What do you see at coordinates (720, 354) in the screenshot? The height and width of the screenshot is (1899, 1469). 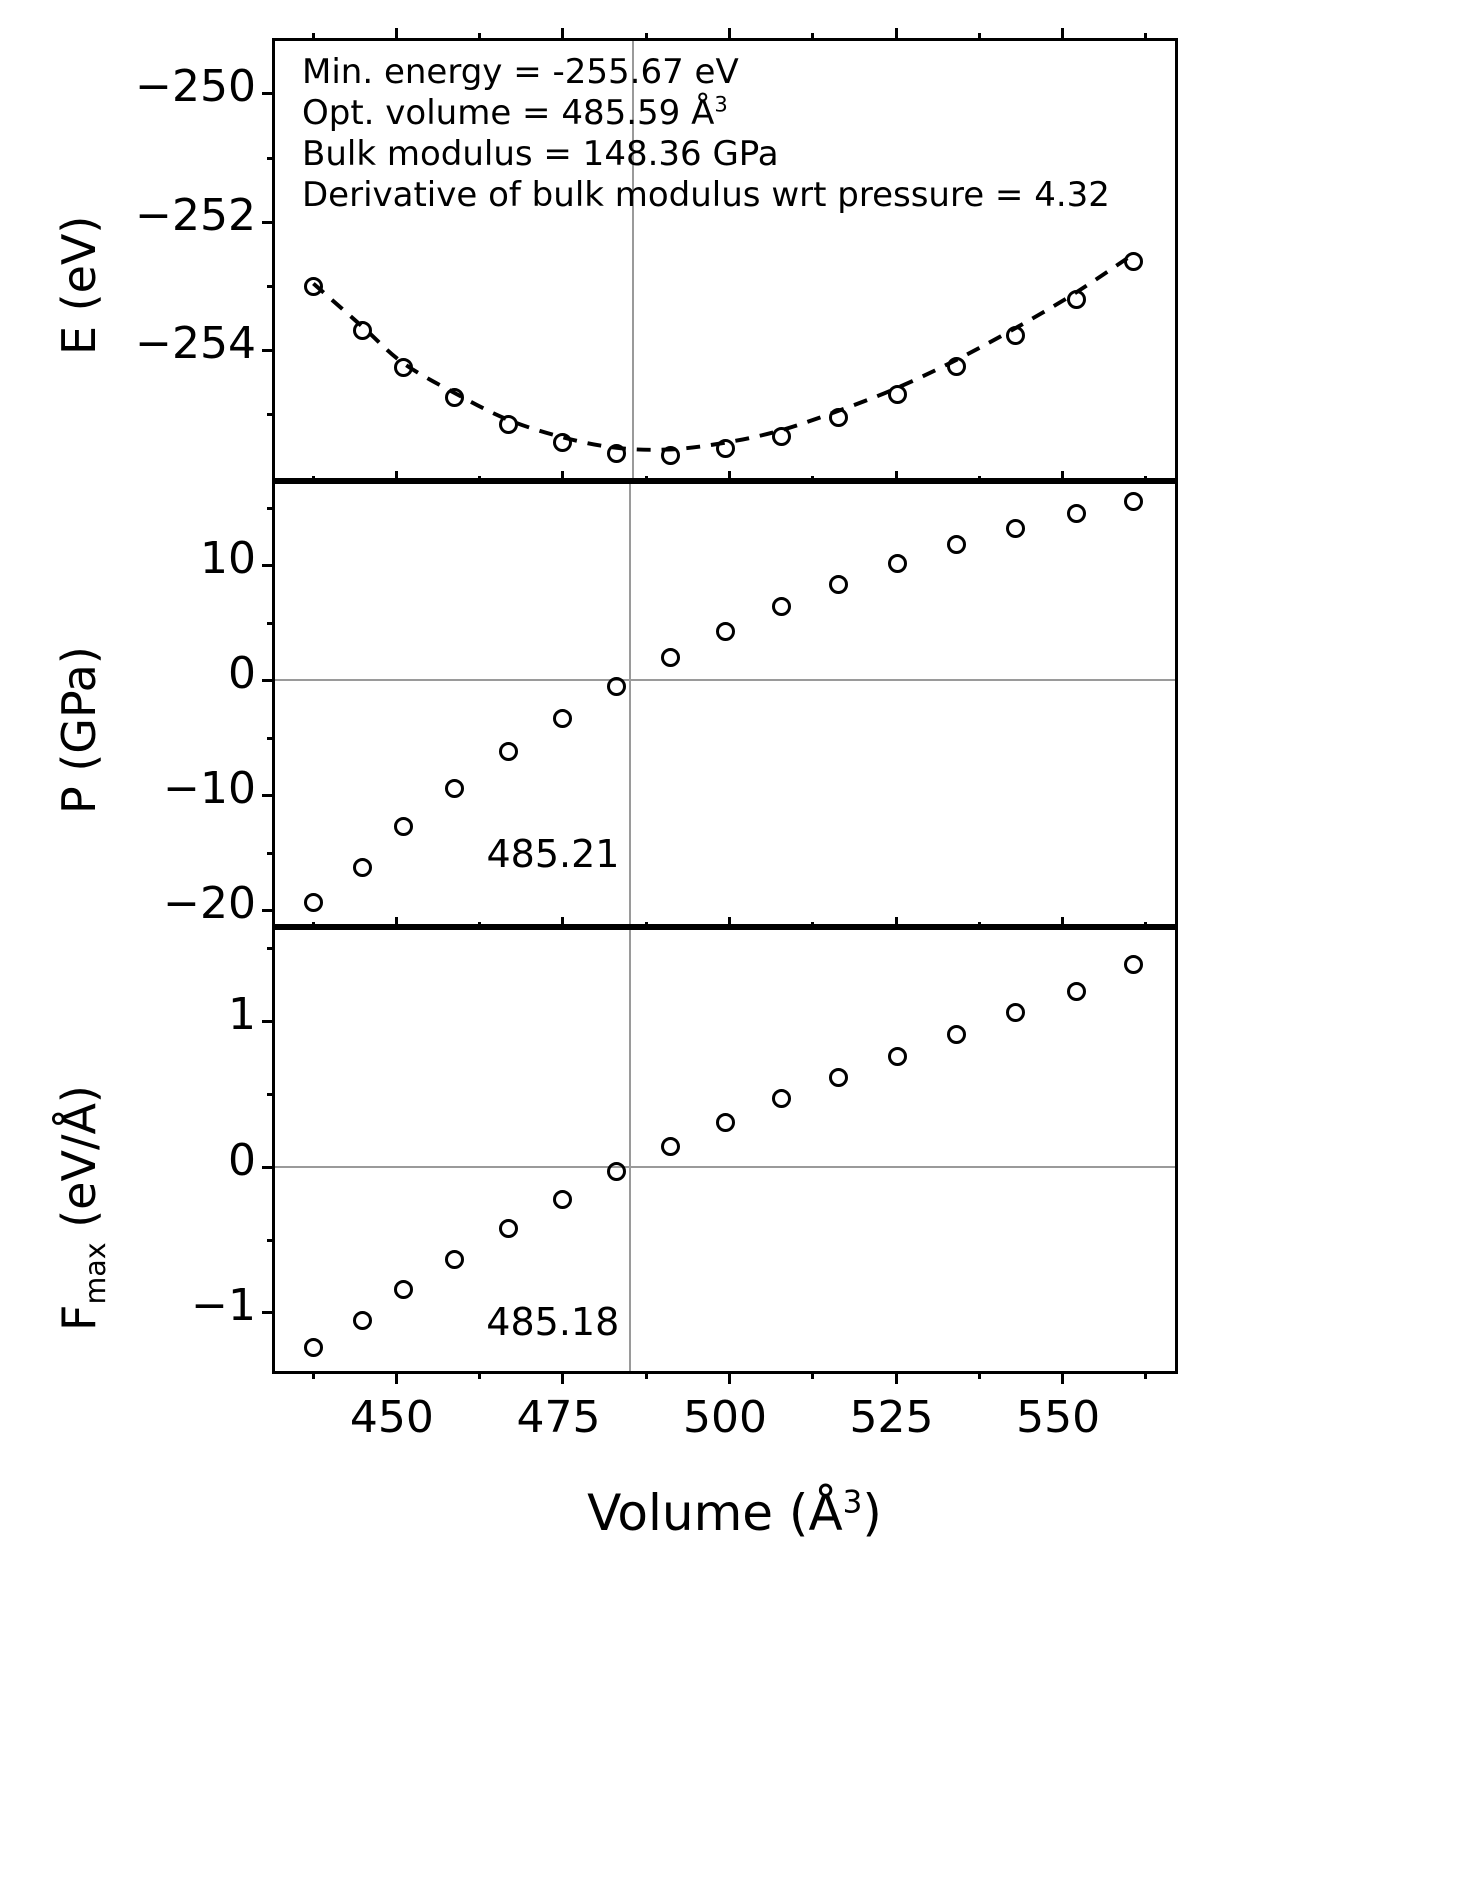 I see `energy-fit-path` at bounding box center [720, 354].